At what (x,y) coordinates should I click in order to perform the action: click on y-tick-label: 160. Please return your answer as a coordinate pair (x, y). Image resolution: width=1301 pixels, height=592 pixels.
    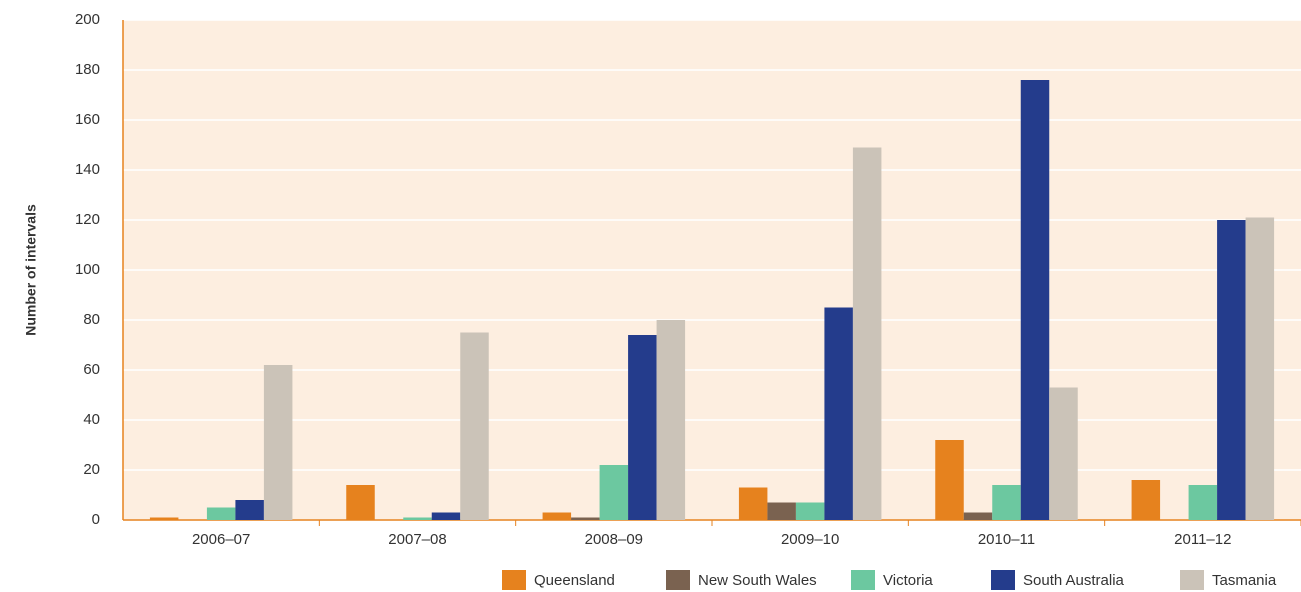
    Looking at the image, I should click on (87, 119).